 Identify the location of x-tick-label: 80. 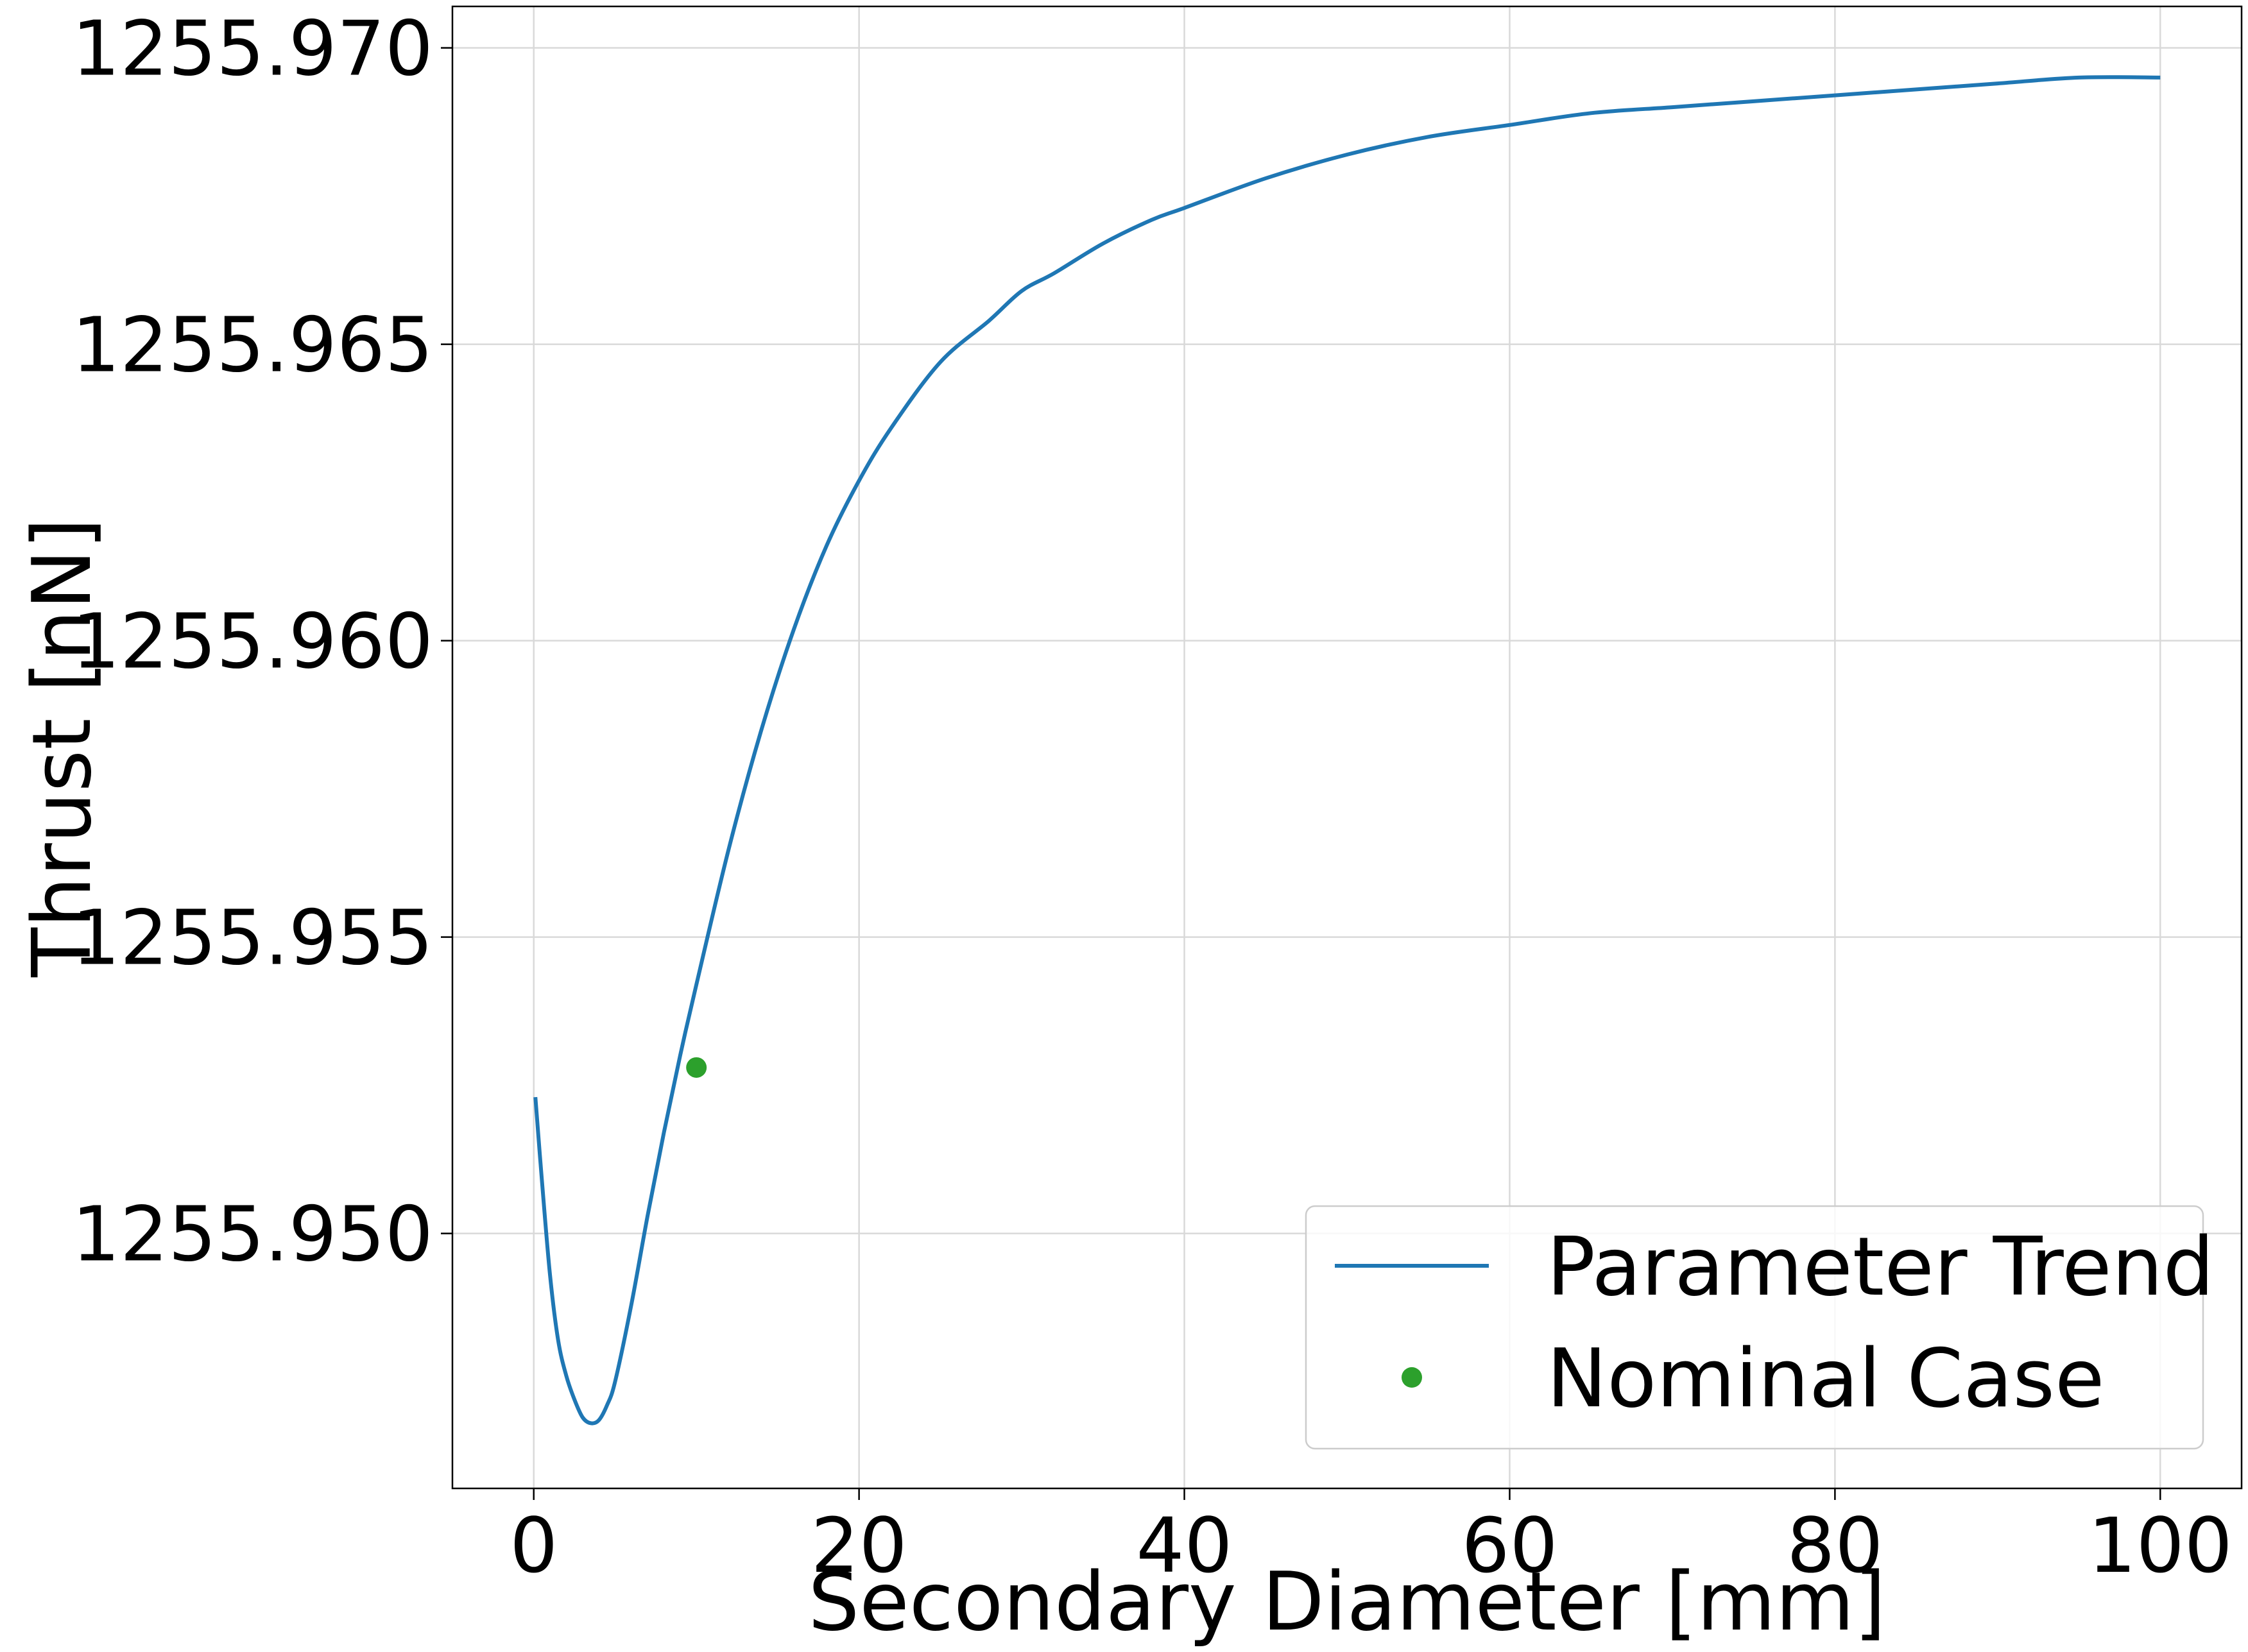
(1835, 1545).